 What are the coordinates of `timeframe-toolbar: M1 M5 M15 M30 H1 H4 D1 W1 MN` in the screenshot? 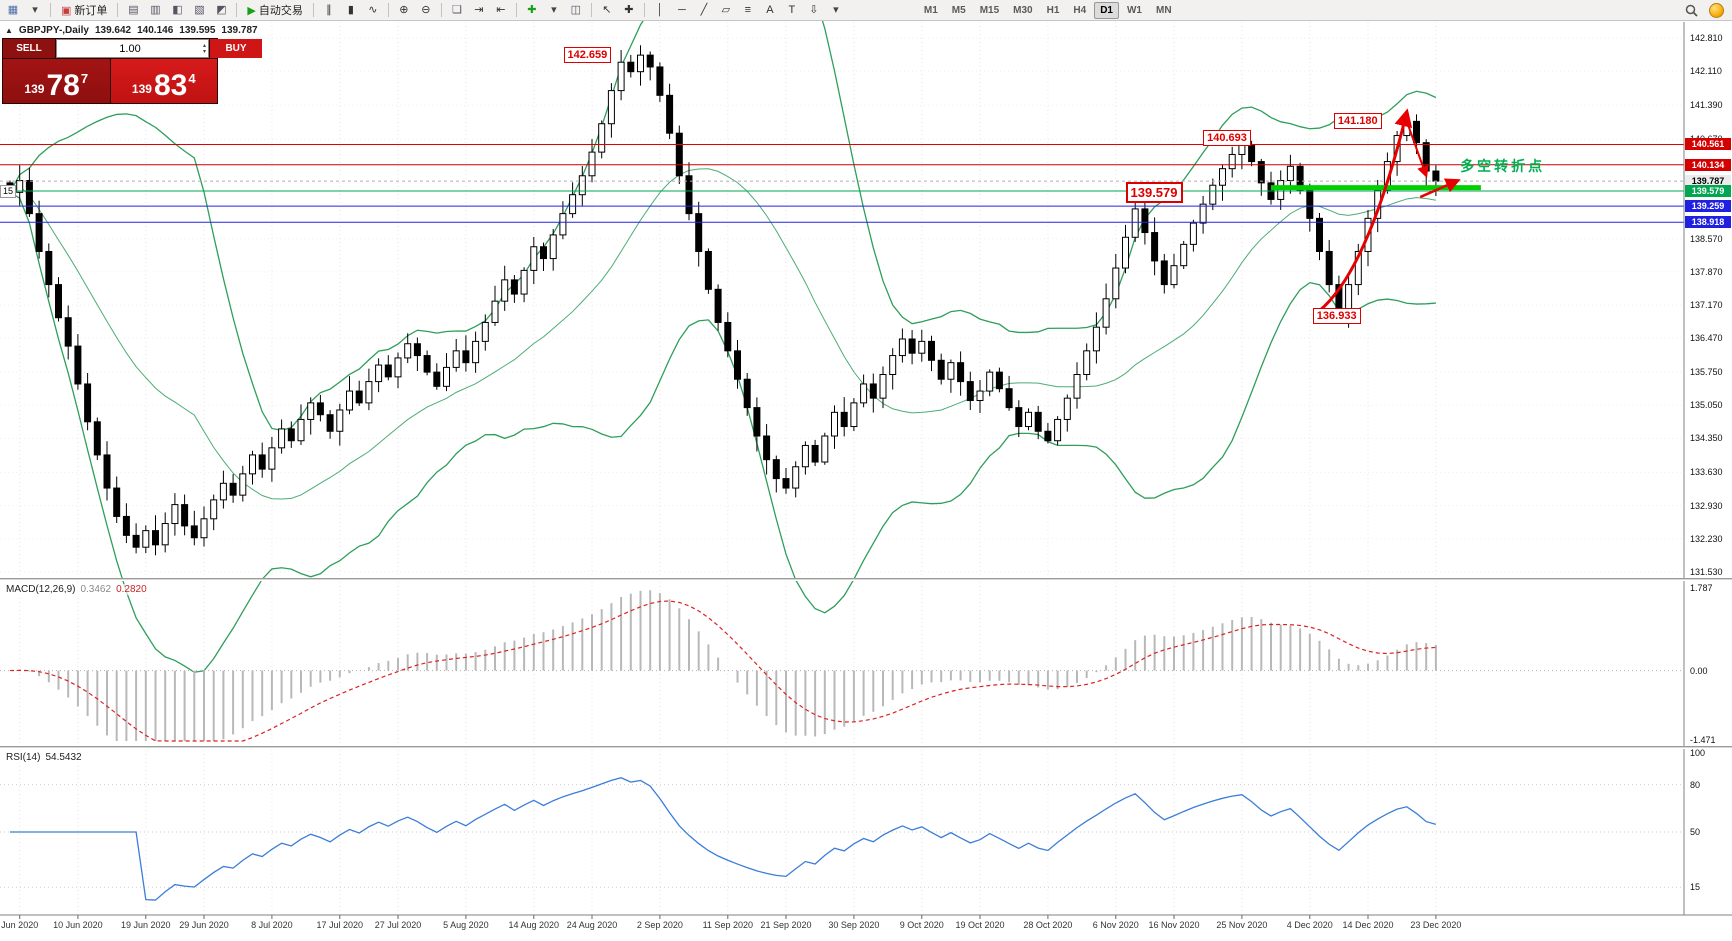 It's located at (1048, 10).